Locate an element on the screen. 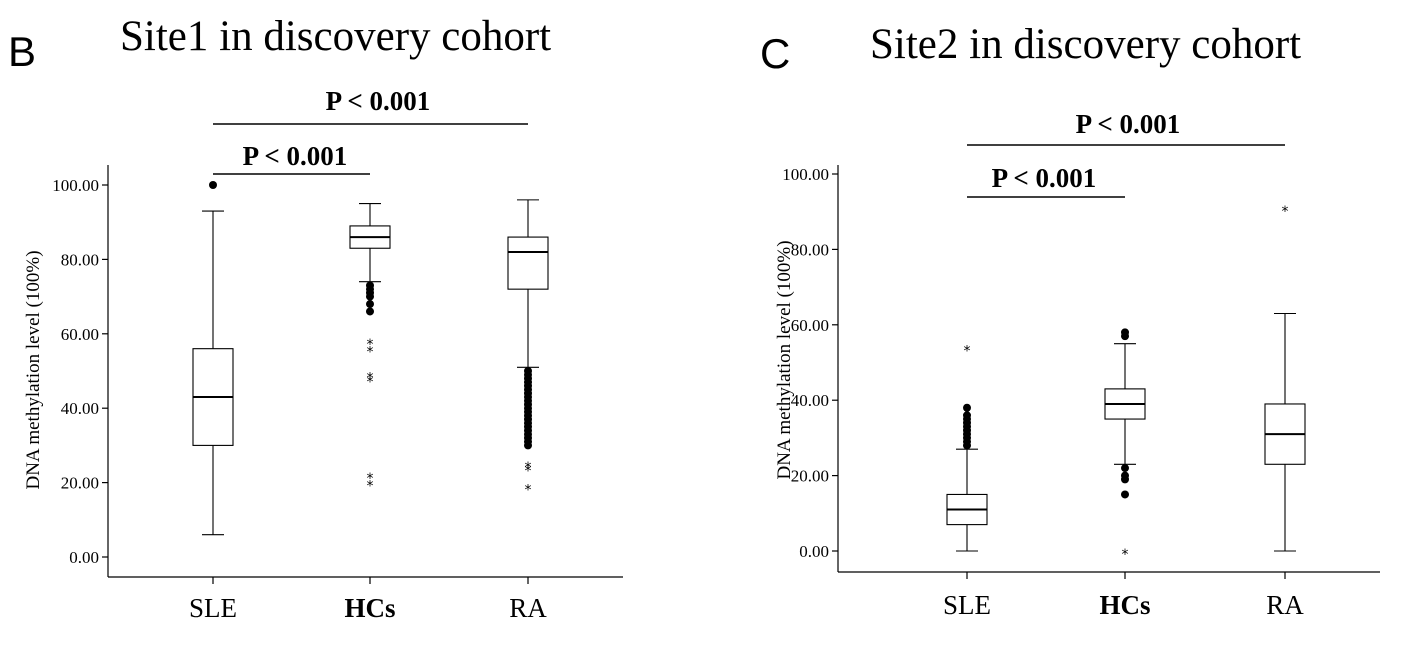 The width and height of the screenshot is (1409, 652). box-ra: * is located at coordinates (1285, 378).